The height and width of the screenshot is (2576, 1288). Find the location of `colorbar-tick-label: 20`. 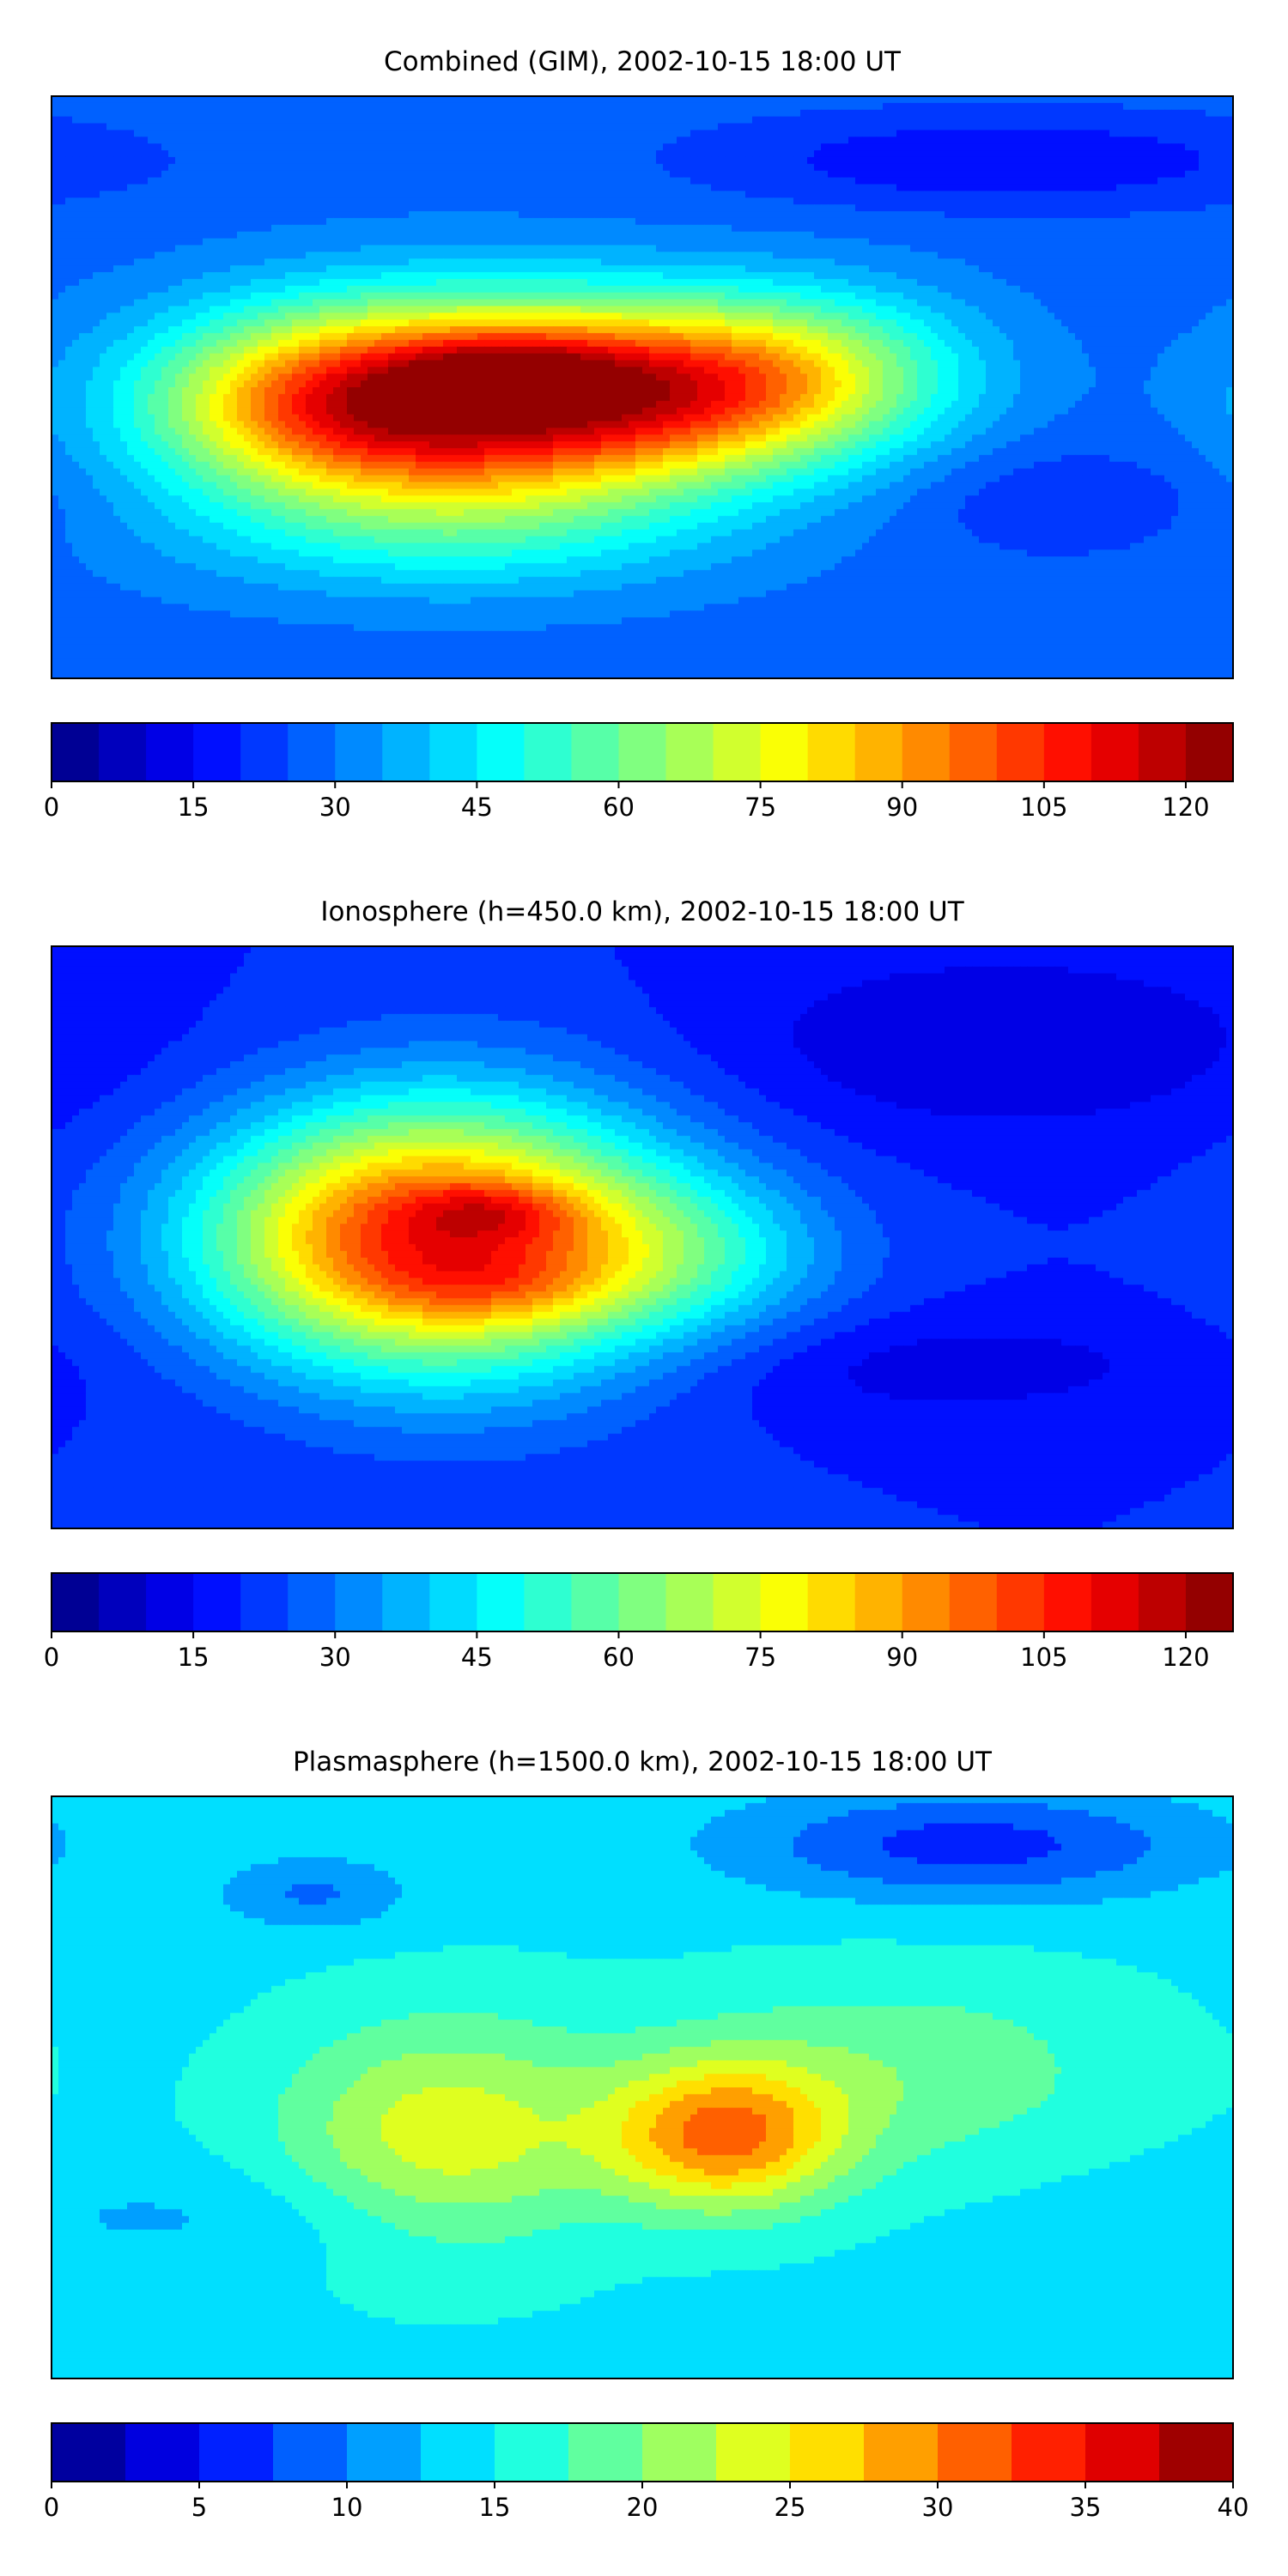

colorbar-tick-label: 20 is located at coordinates (643, 2507).